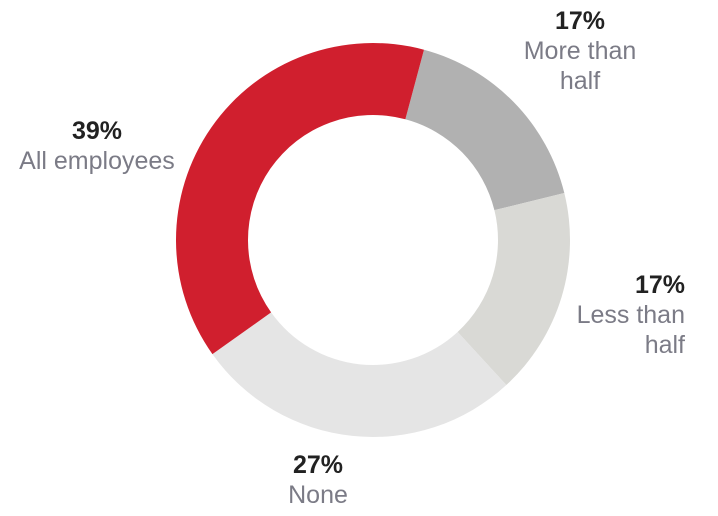 The height and width of the screenshot is (516, 718). Describe the element at coordinates (97, 131) in the screenshot. I see `percent-label: 39%` at that location.